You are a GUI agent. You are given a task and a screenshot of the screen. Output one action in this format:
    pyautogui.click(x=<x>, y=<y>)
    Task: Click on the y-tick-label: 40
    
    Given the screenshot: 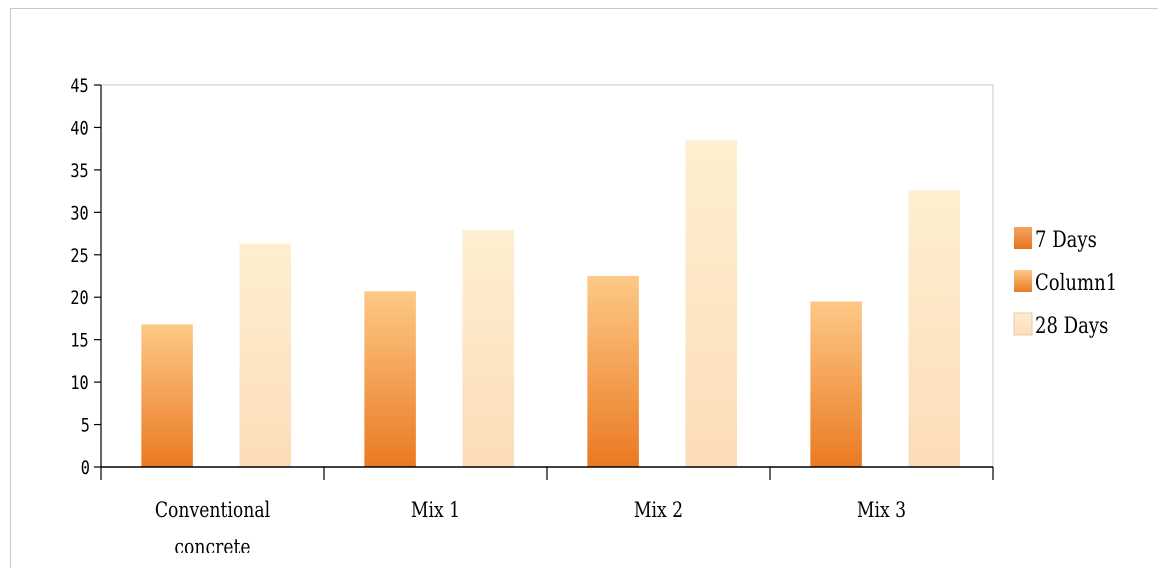 What is the action you would take?
    pyautogui.click(x=79, y=129)
    